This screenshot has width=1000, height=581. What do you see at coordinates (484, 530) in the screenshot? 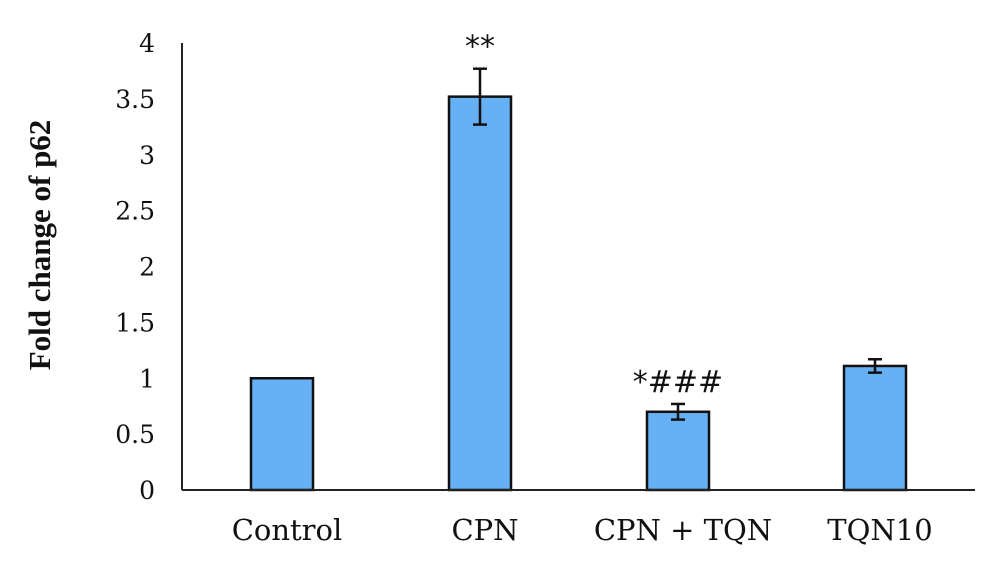
I see `x-category-label: CPN` at bounding box center [484, 530].